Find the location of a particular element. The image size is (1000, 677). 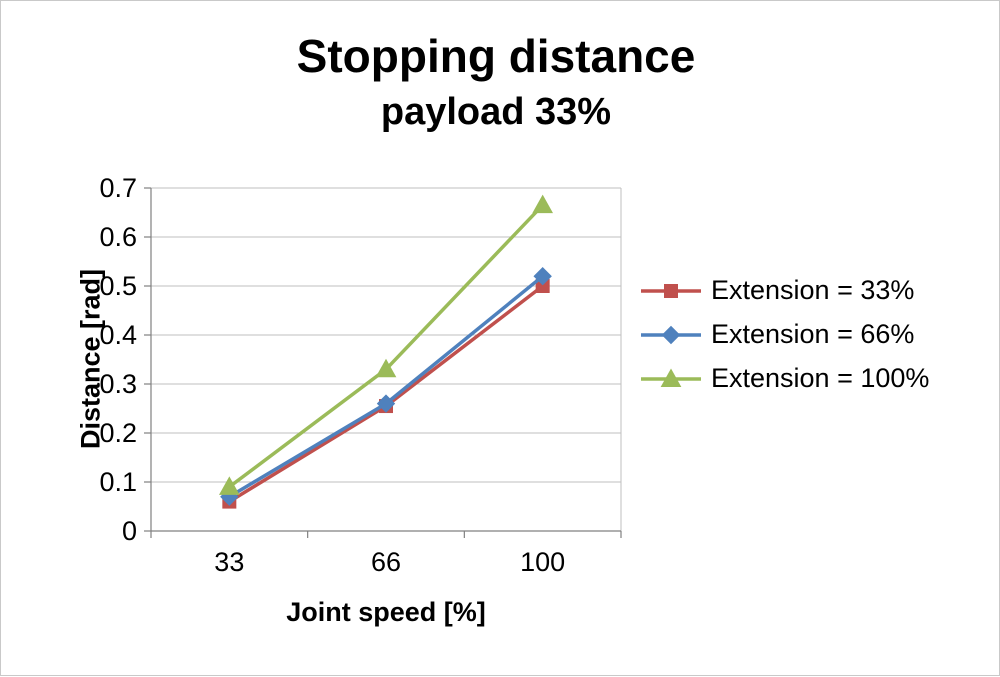

series-marker-square-icon is located at coordinates (671, 290).